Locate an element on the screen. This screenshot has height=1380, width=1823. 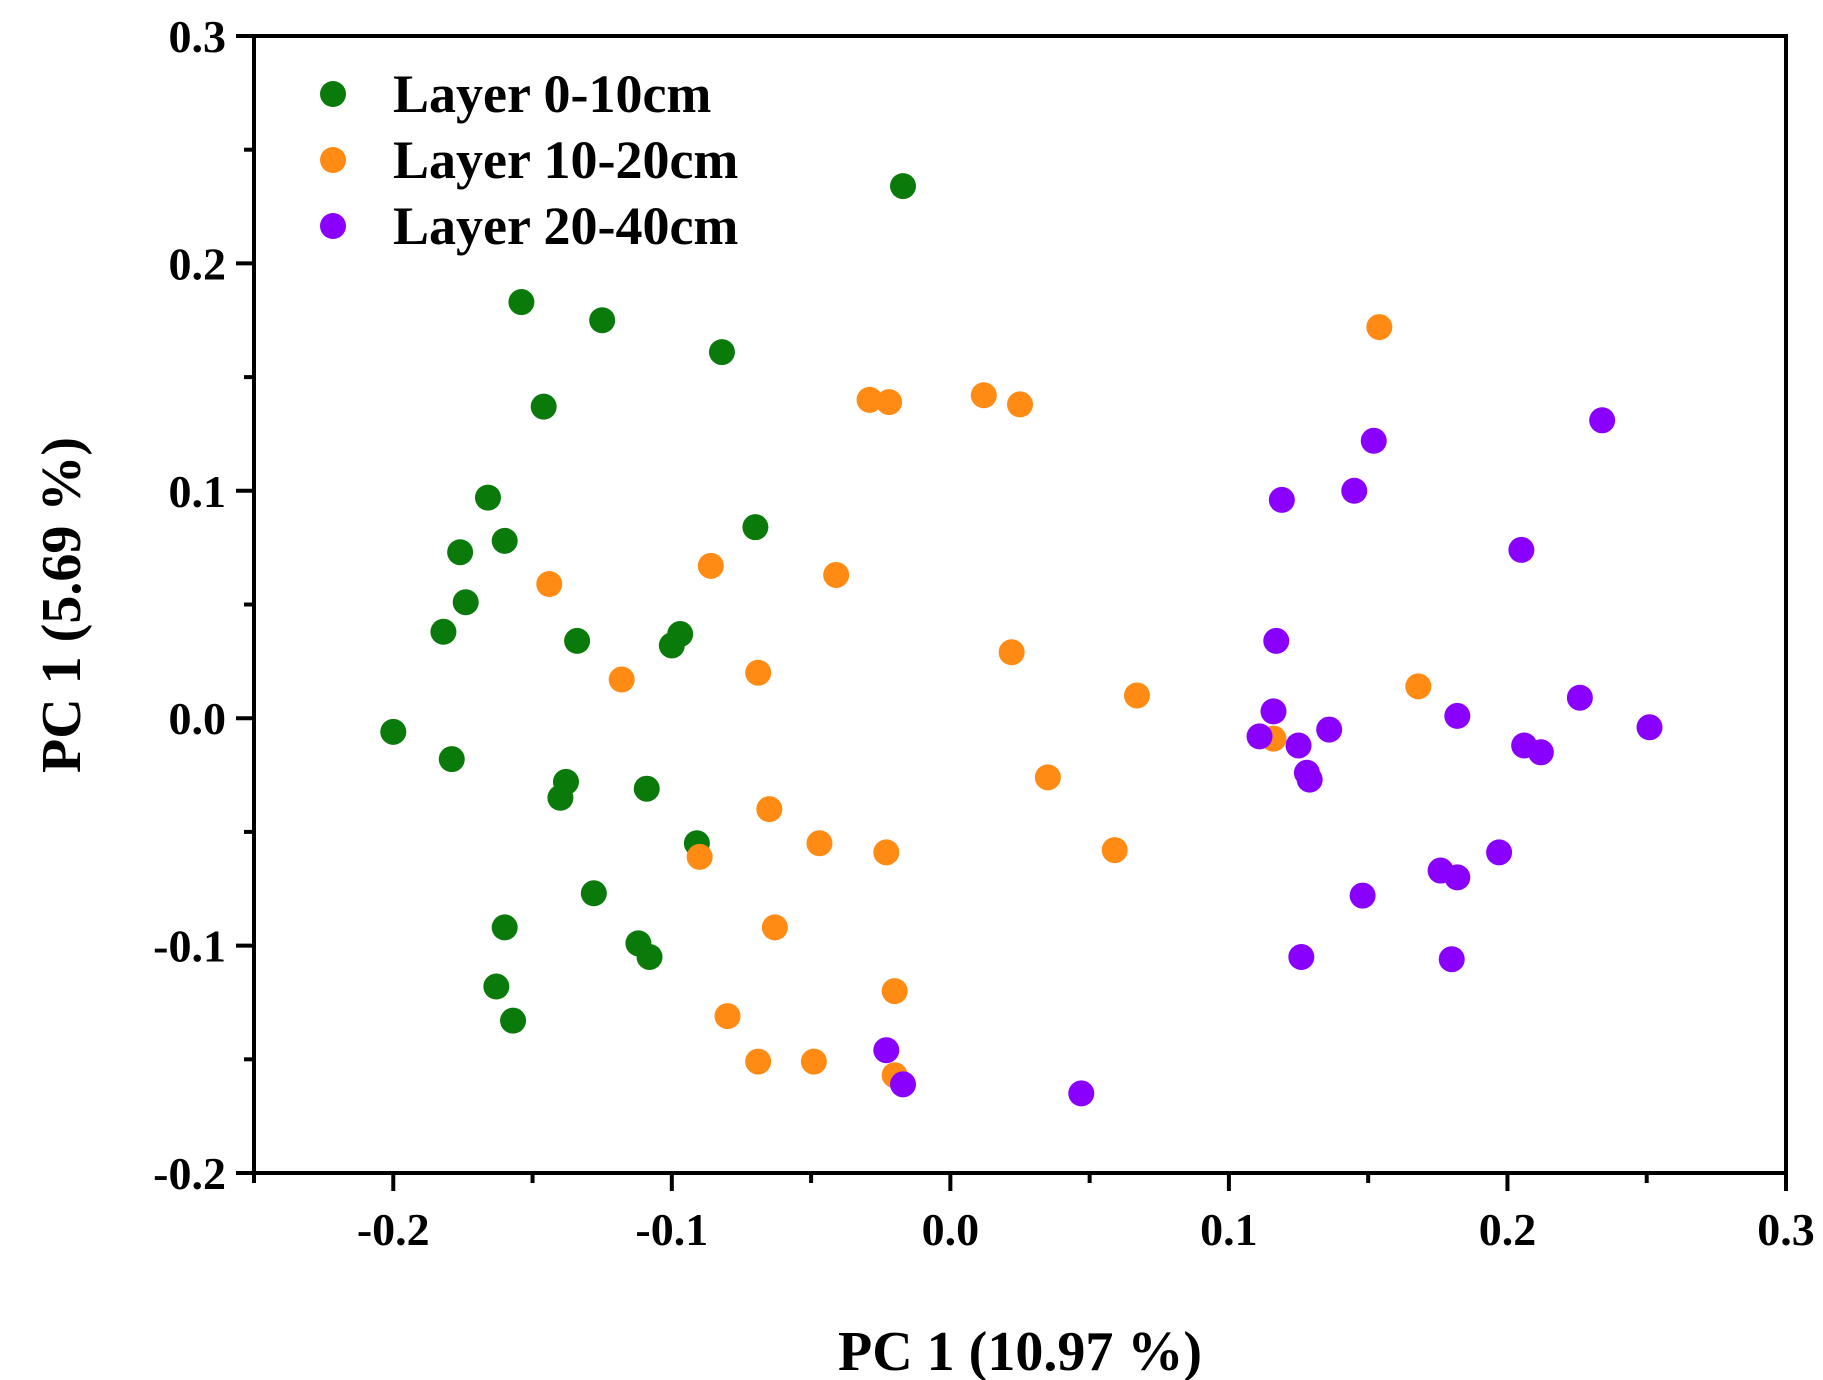
y-tick-label: -0.2 is located at coordinates (189, 1173).